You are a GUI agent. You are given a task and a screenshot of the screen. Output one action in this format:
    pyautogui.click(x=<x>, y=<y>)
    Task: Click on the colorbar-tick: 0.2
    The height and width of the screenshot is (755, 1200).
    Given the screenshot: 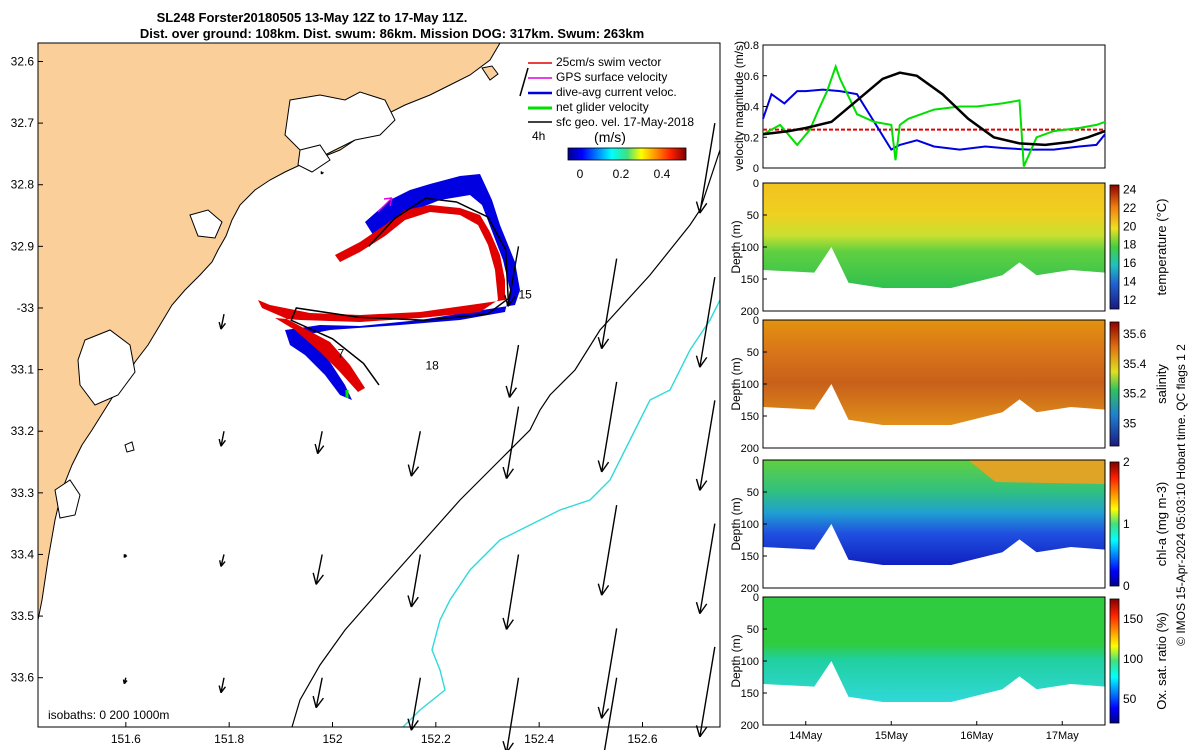 What is the action you would take?
    pyautogui.click(x=621, y=174)
    